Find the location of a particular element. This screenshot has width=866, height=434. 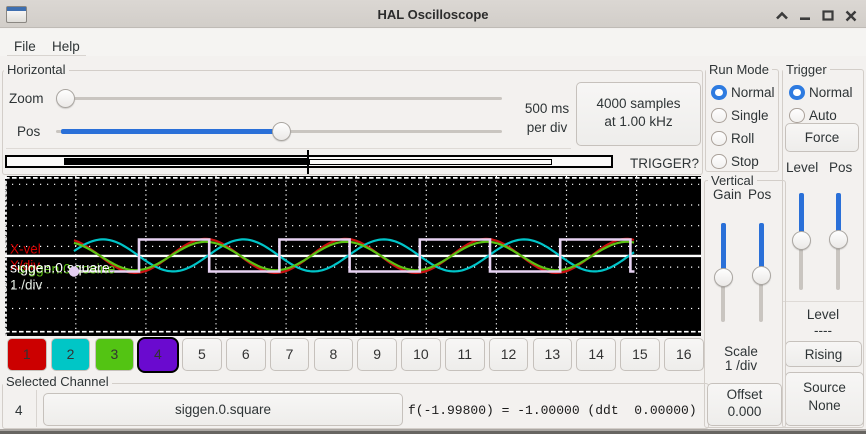

svg-text: X/div is located at coordinates (25, 265).